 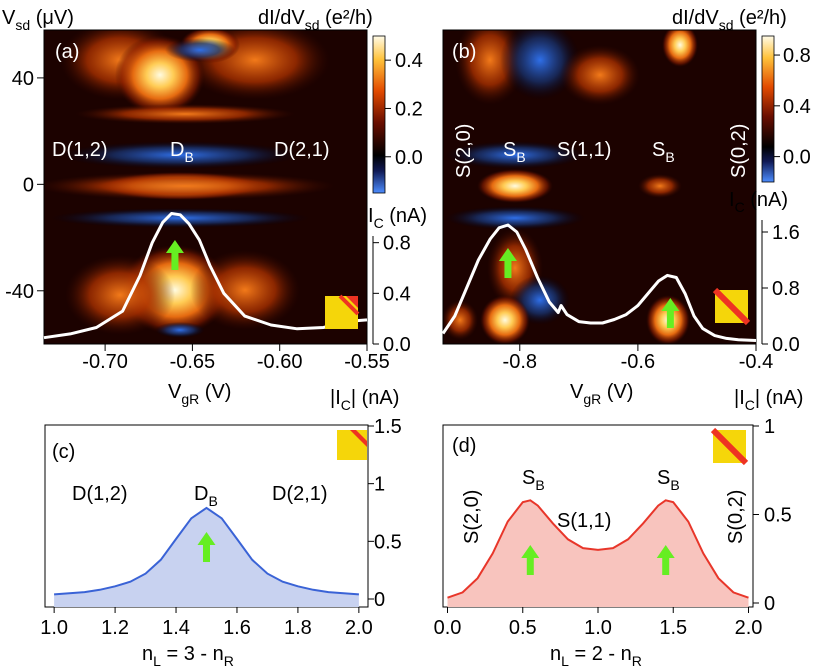 What do you see at coordinates (584, 521) in the screenshot?
I see `annotation-d-s11: S(1,1)` at bounding box center [584, 521].